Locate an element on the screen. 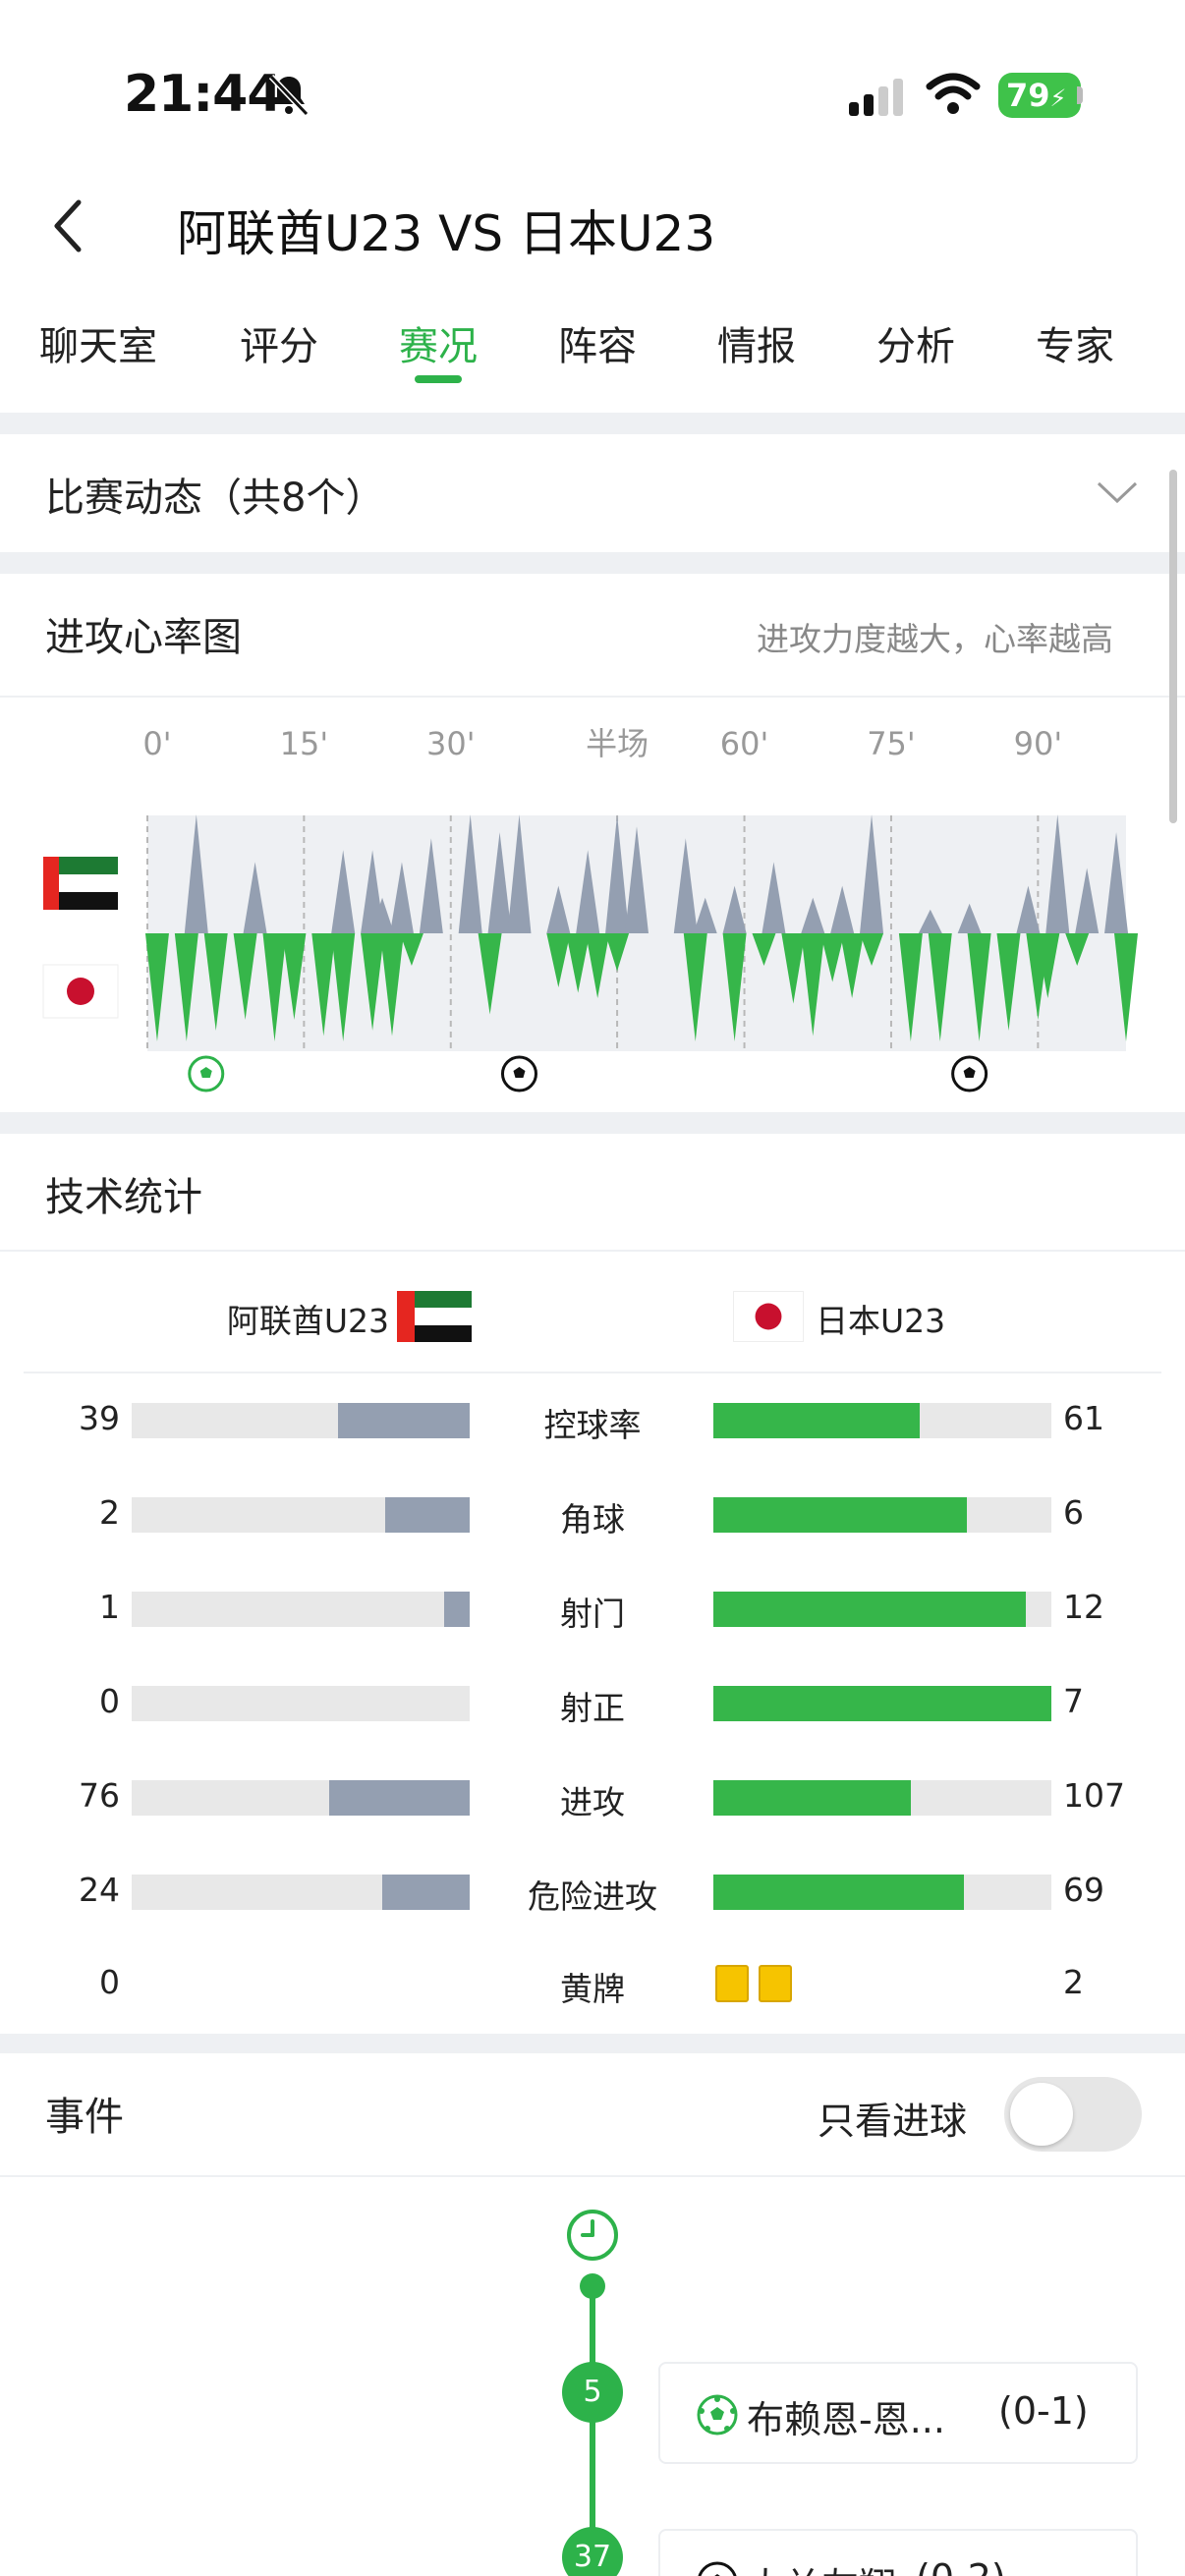 Image resolution: width=1185 pixels, height=2576 pixels. status-bar: 21:44 79⚡ is located at coordinates (592, 83).